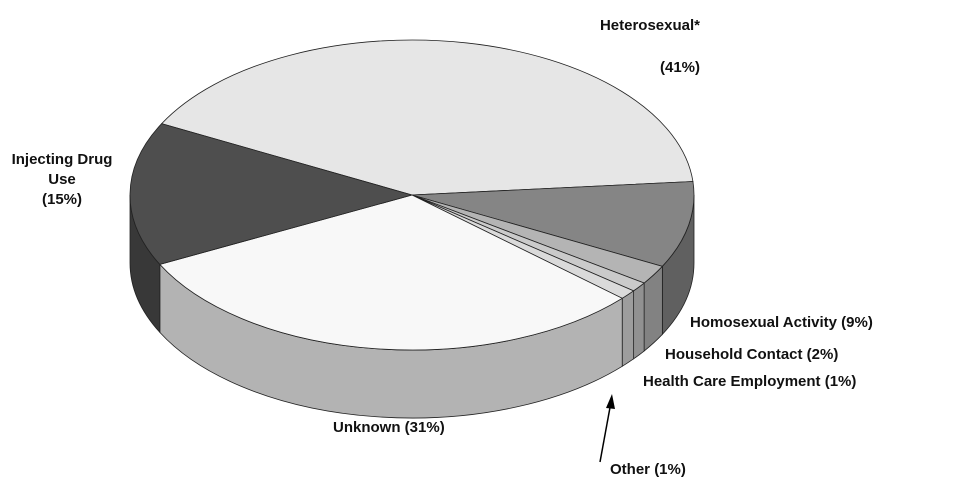 The image size is (975, 482). What do you see at coordinates (605, 432) in the screenshot?
I see `callout-arrow` at bounding box center [605, 432].